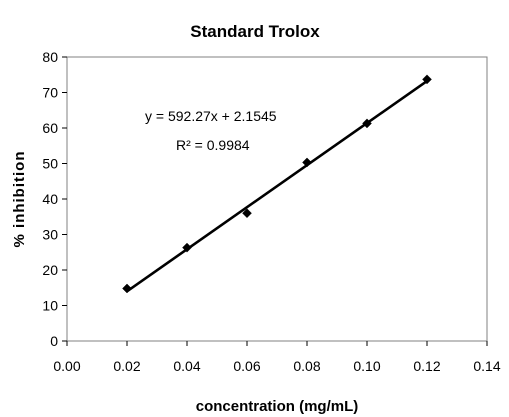 Image resolution: width=509 pixels, height=417 pixels. I want to click on x-tick-label: 0.00, so click(66, 366).